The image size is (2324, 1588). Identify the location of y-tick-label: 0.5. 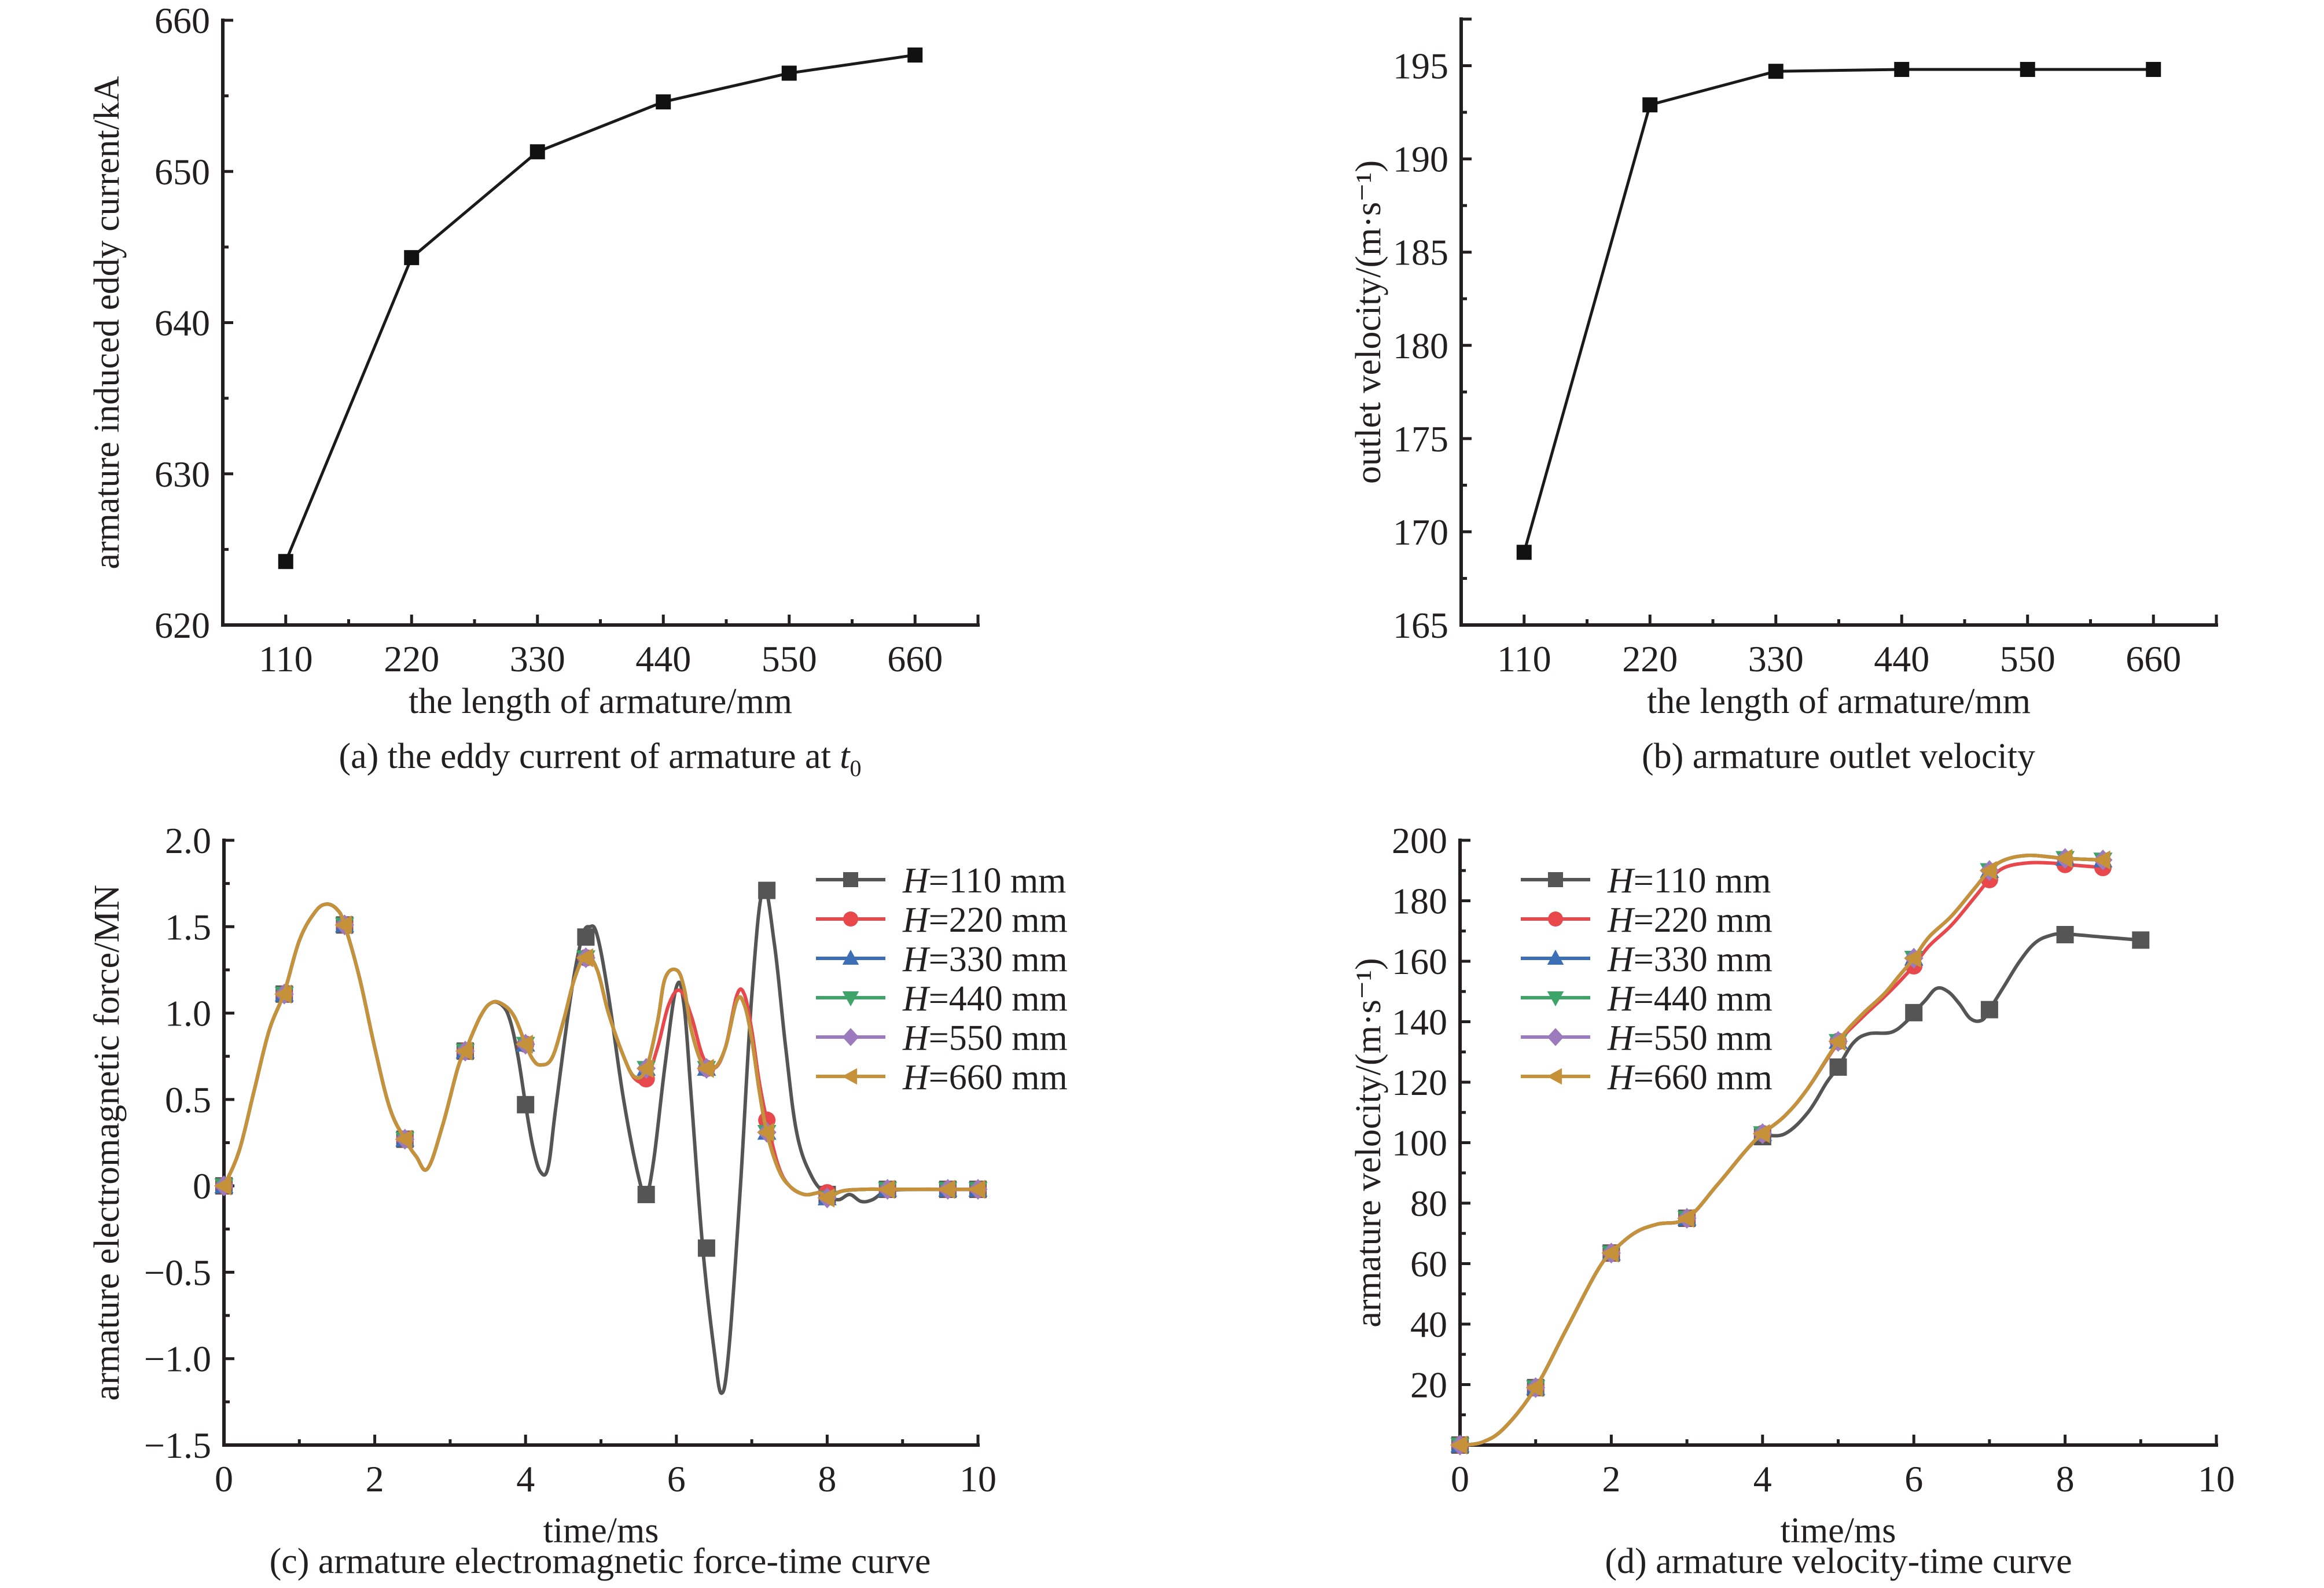
(188, 1099).